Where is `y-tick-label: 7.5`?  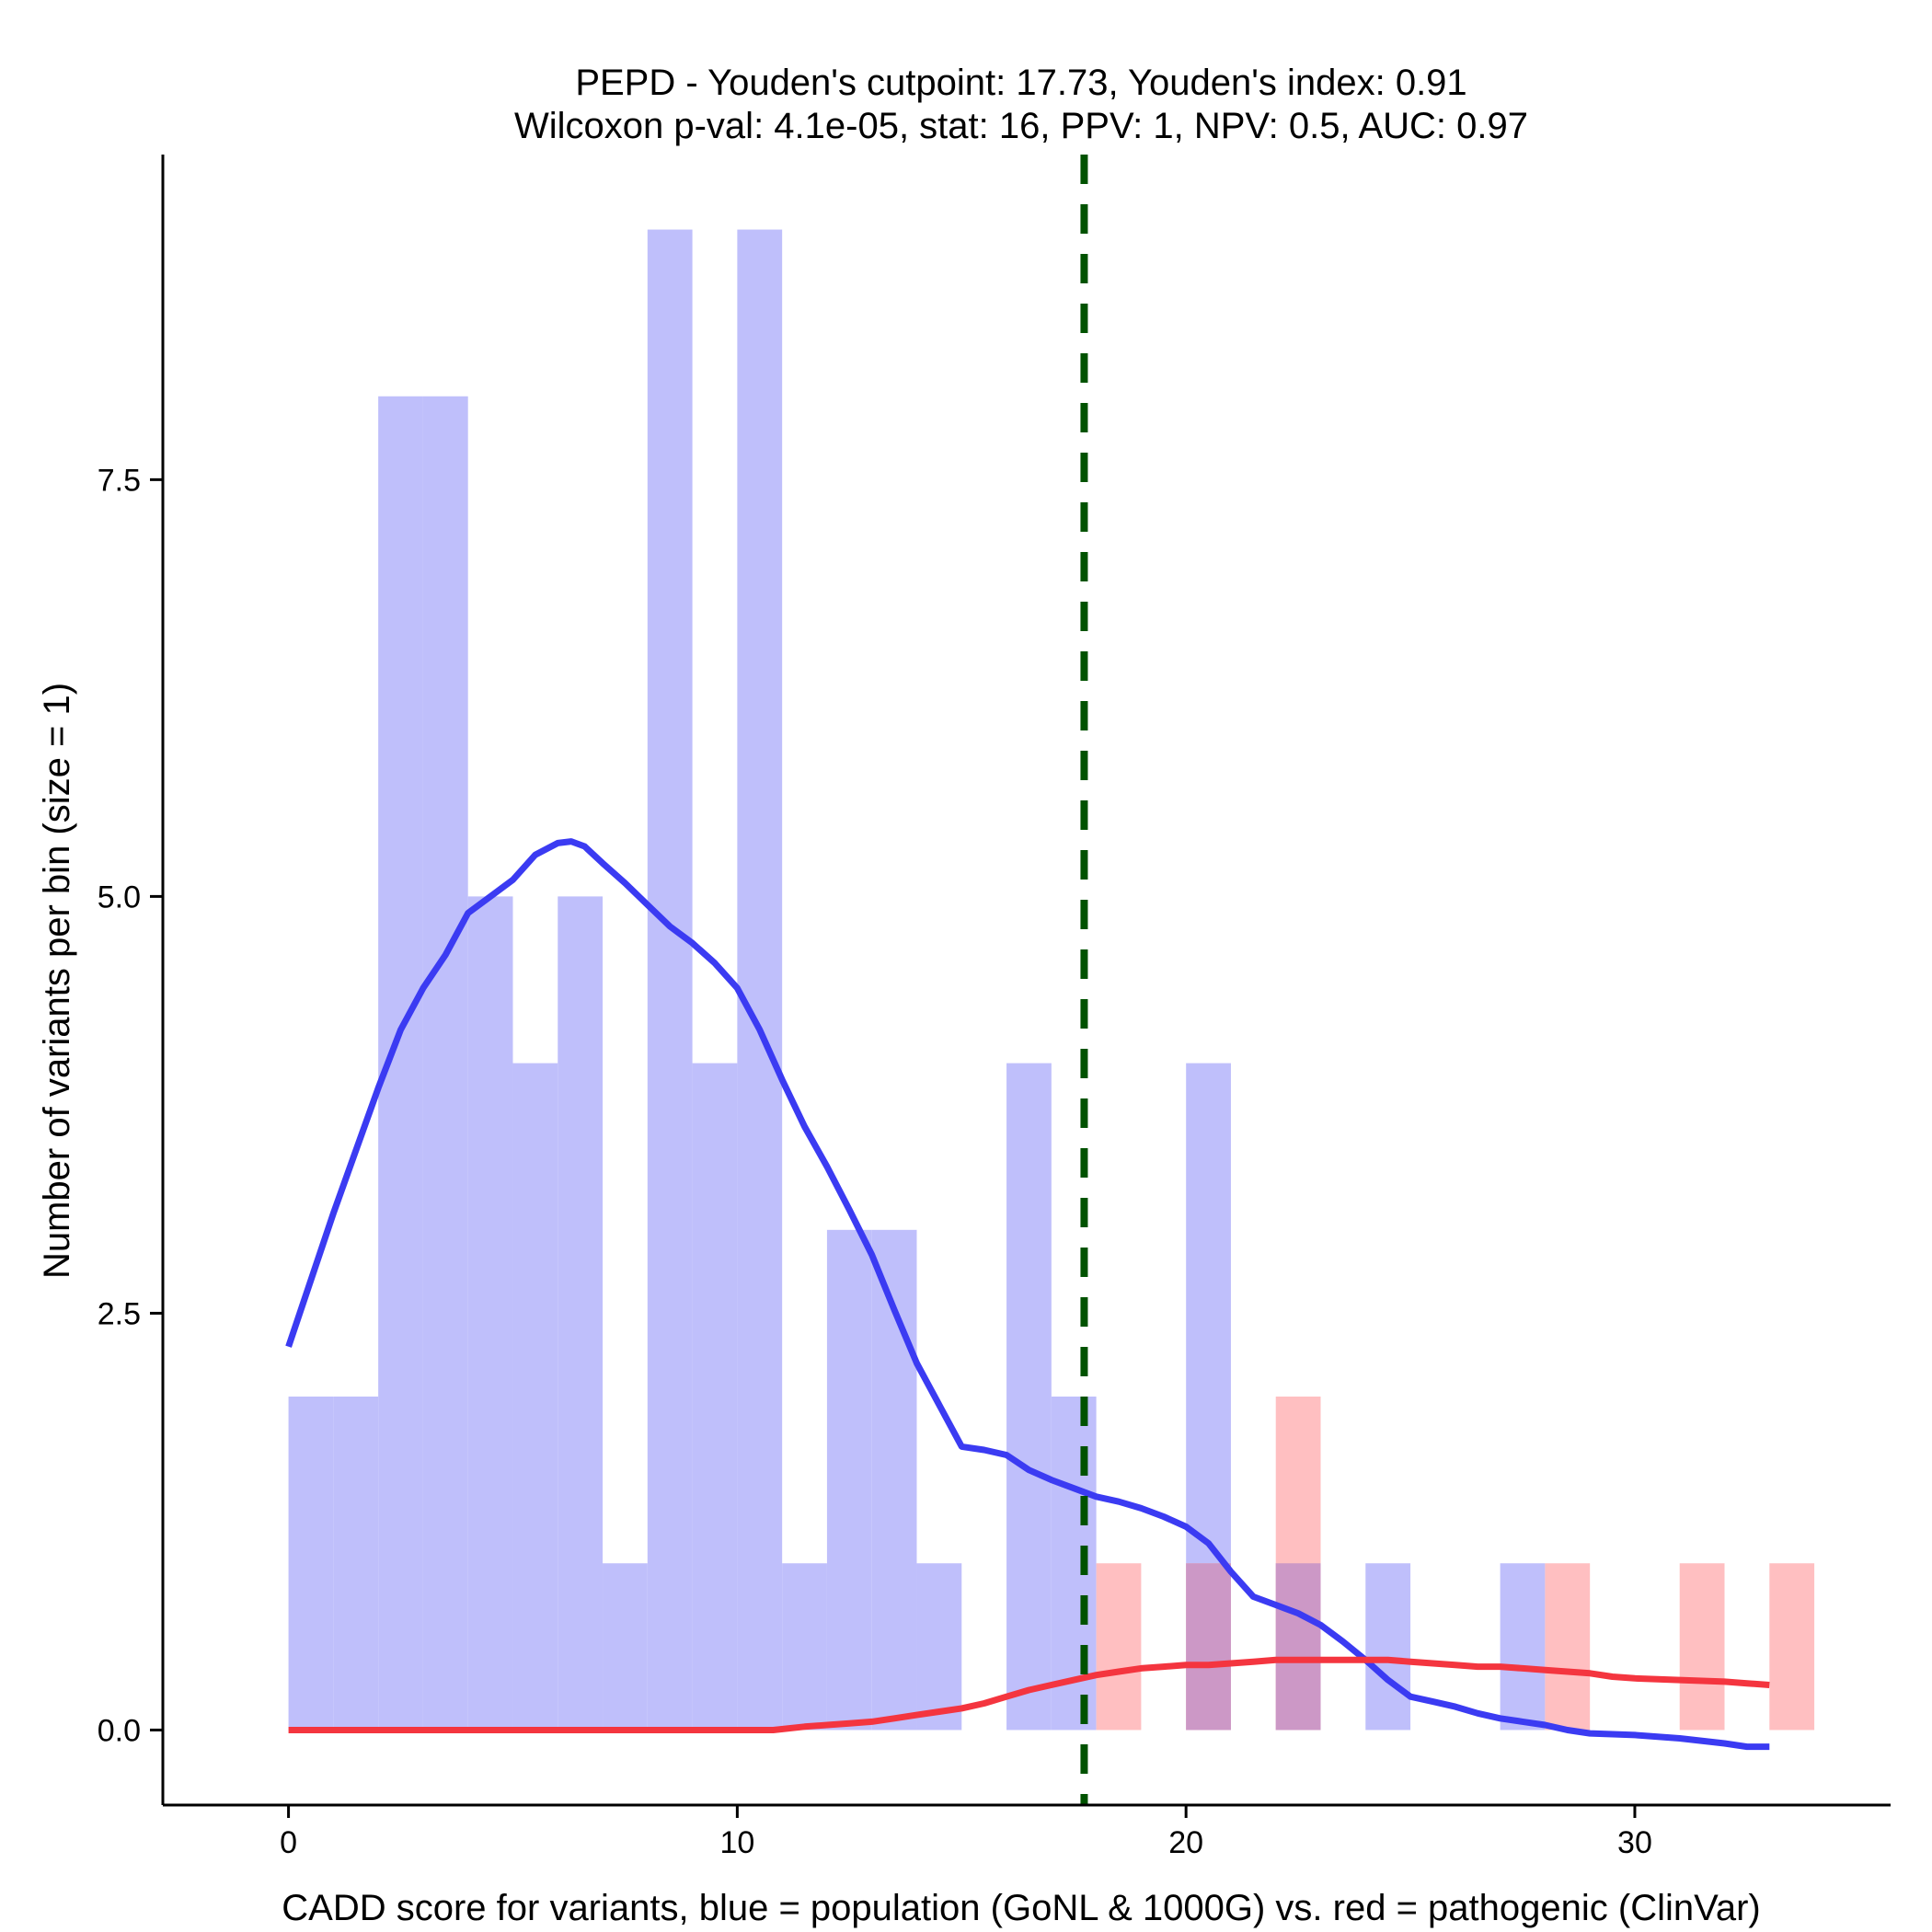 y-tick-label: 7.5 is located at coordinates (120, 480).